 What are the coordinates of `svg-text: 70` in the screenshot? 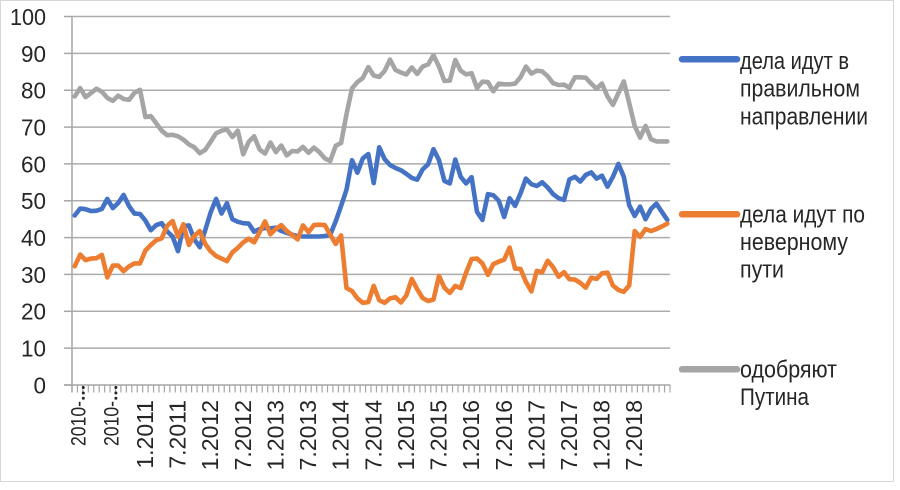 It's located at (33, 128).